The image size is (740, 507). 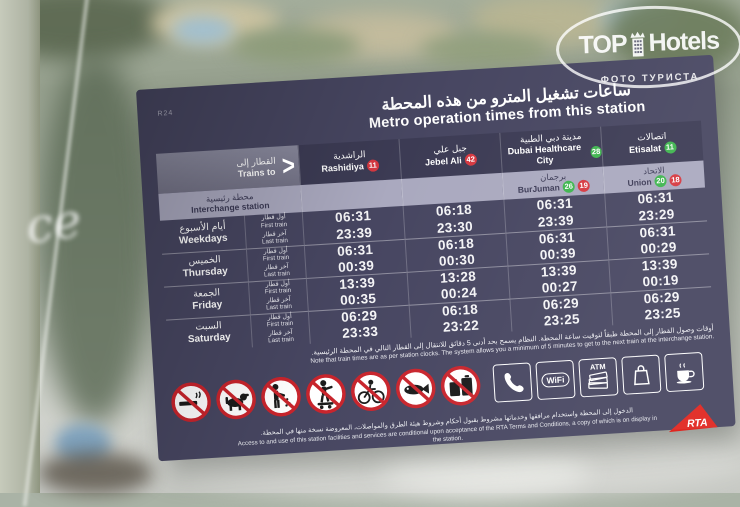 What do you see at coordinates (205, 267) in the screenshot?
I see `day-label-thursday: الخميس Thursday` at bounding box center [205, 267].